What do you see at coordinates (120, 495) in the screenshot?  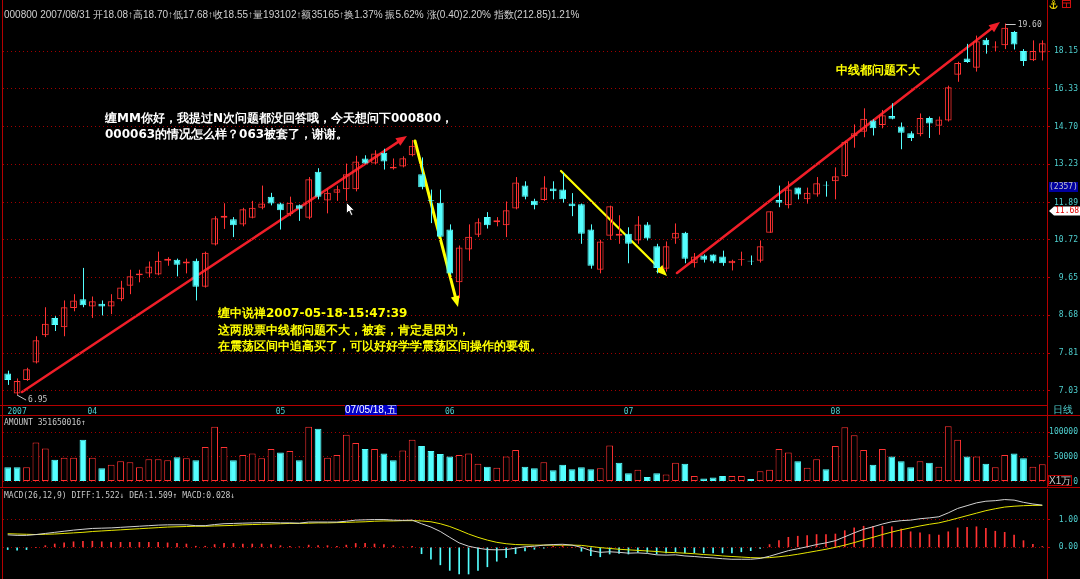 I see `chart-title: MACD(26,12,9) DIFF:1.522↓ DEA:1.509↑ MACD:0.028↓` at bounding box center [120, 495].